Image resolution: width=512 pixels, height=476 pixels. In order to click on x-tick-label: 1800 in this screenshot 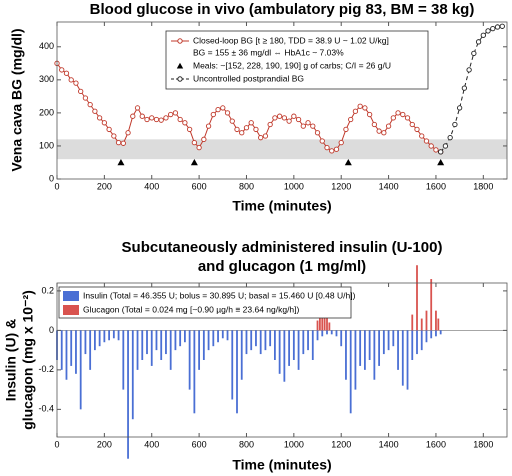, I will do `click(483, 186)`.